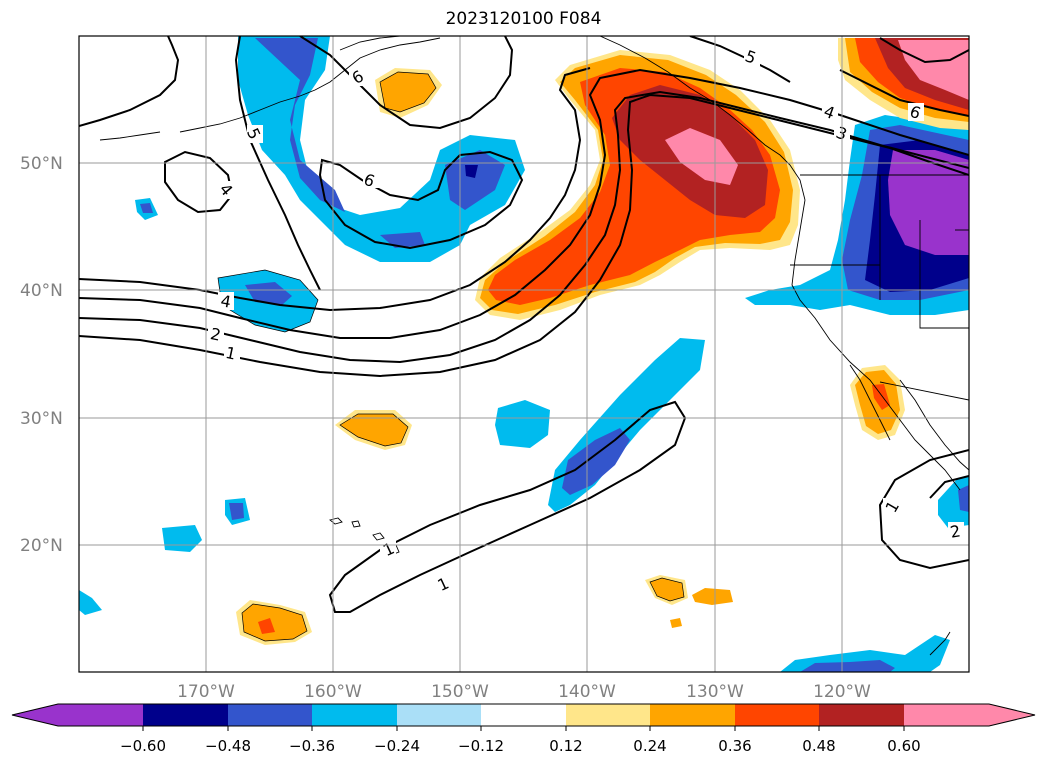 The height and width of the screenshot is (765, 1047). Describe the element at coordinates (842, 692) in the screenshot. I see `lon-label: 120°W` at that location.